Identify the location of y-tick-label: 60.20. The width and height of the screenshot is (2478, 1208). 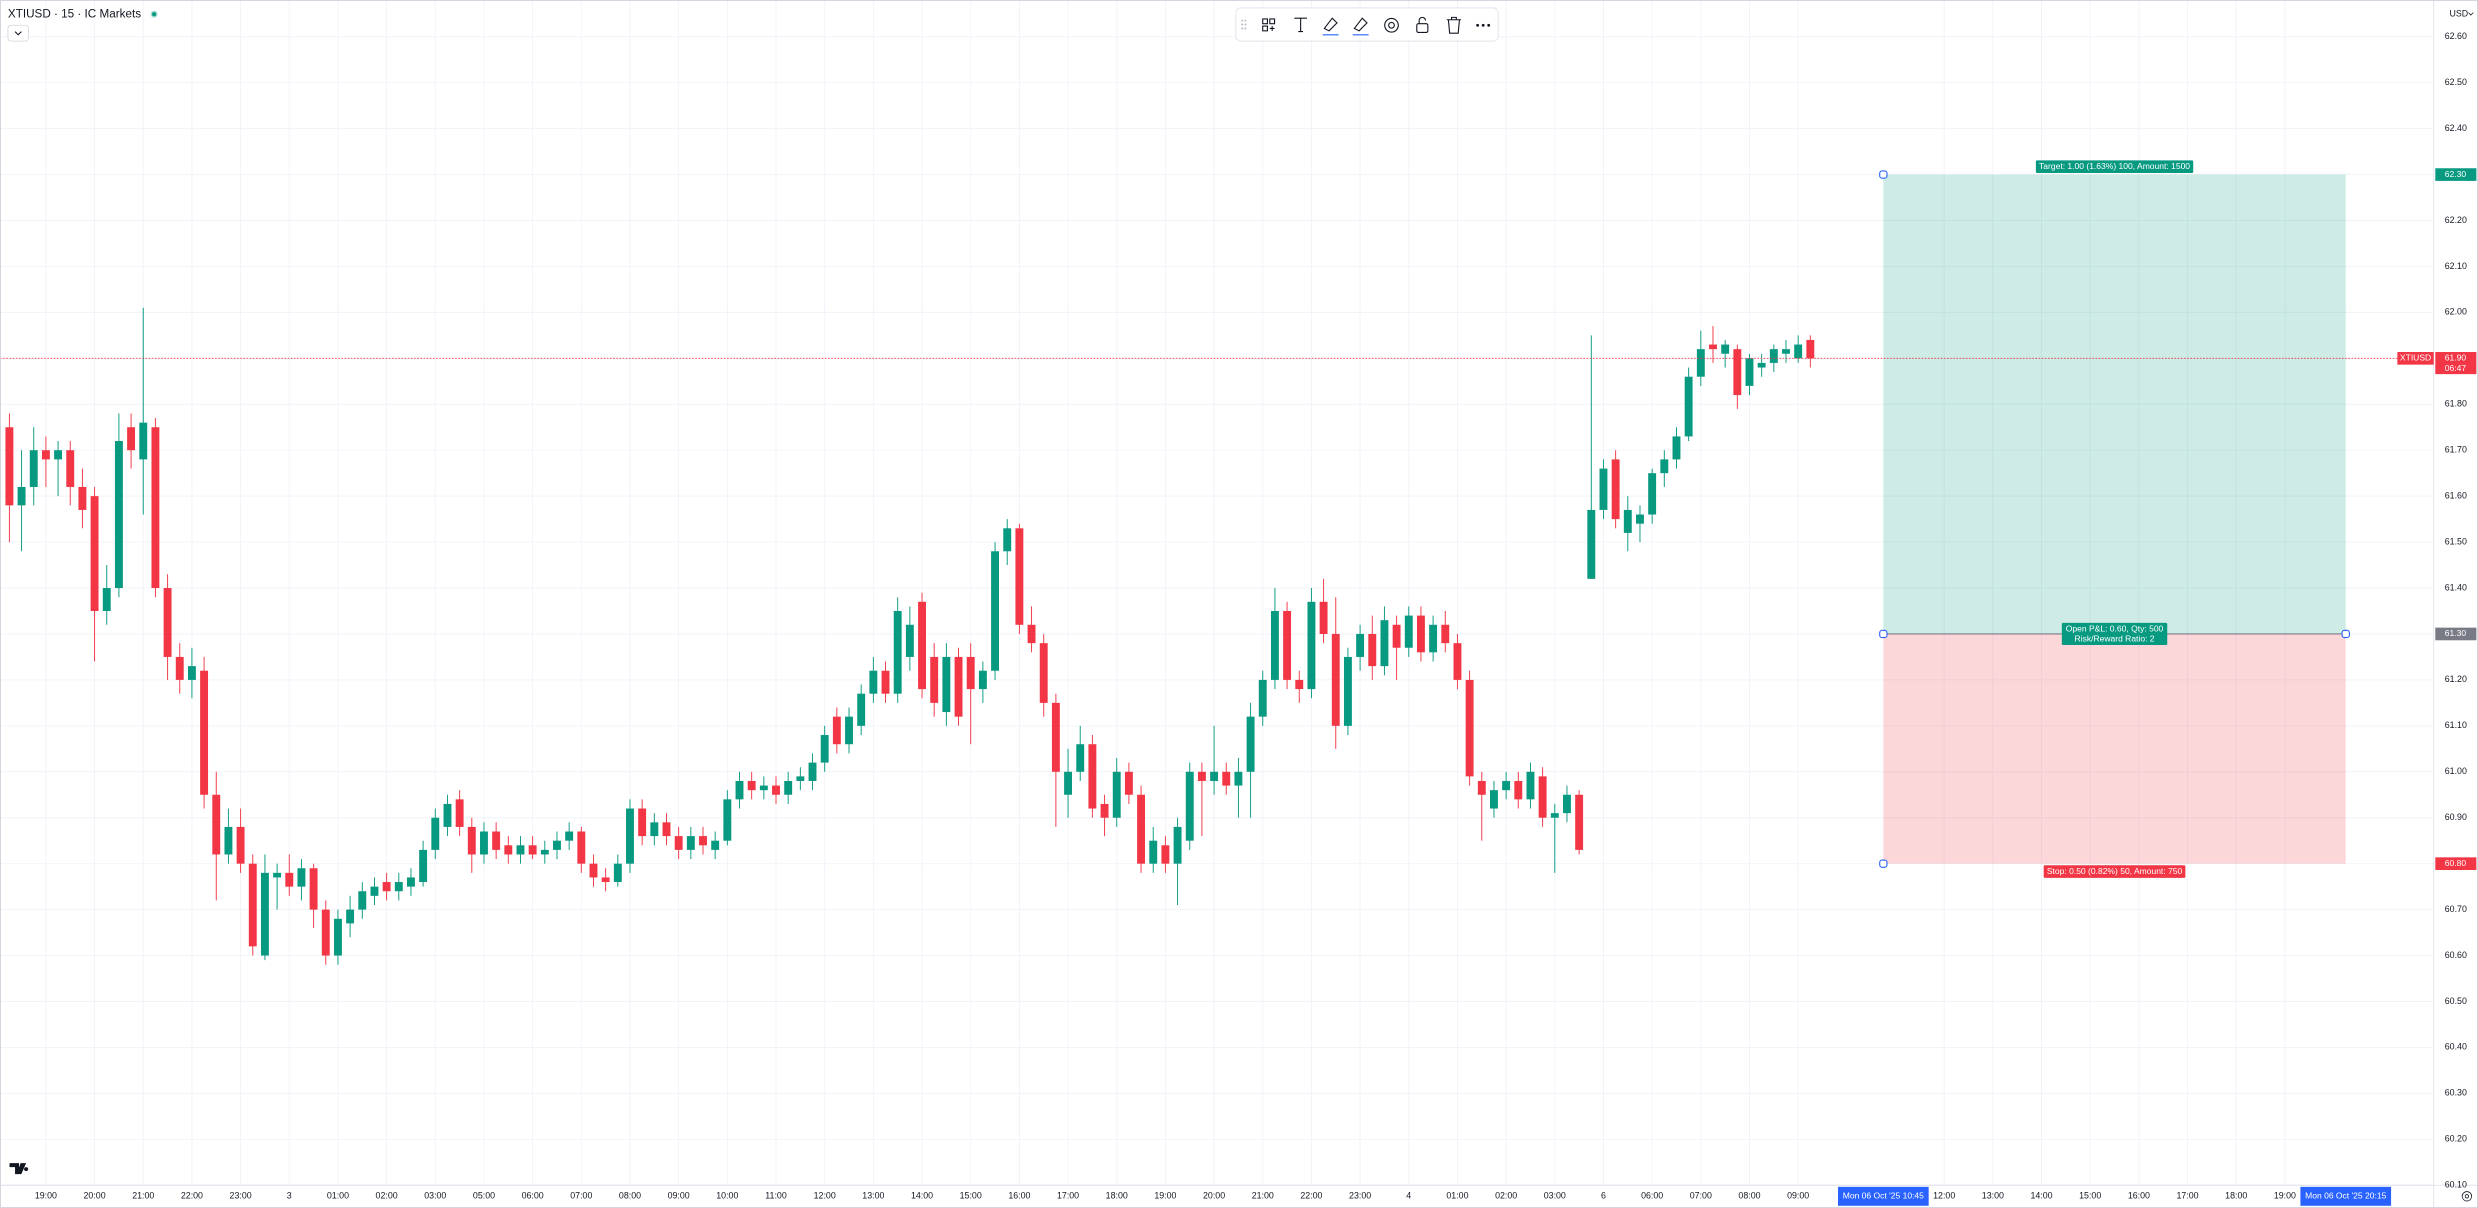
(2456, 1139).